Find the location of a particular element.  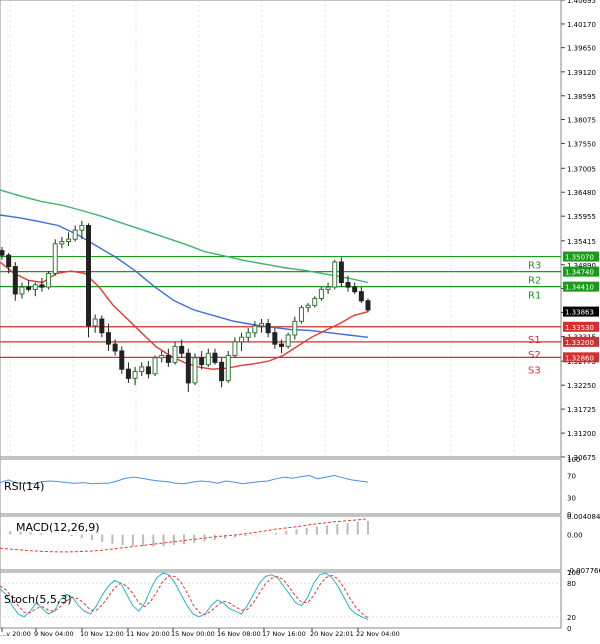

rsi-title: RSI(14) is located at coordinates (24, 486).